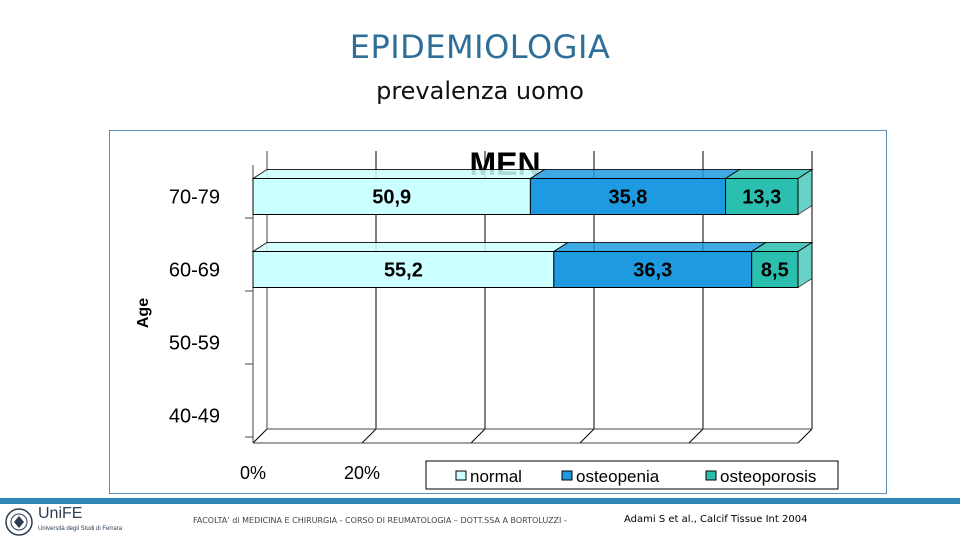  Describe the element at coordinates (194, 417) in the screenshot. I see `category-label: 40-49` at that location.